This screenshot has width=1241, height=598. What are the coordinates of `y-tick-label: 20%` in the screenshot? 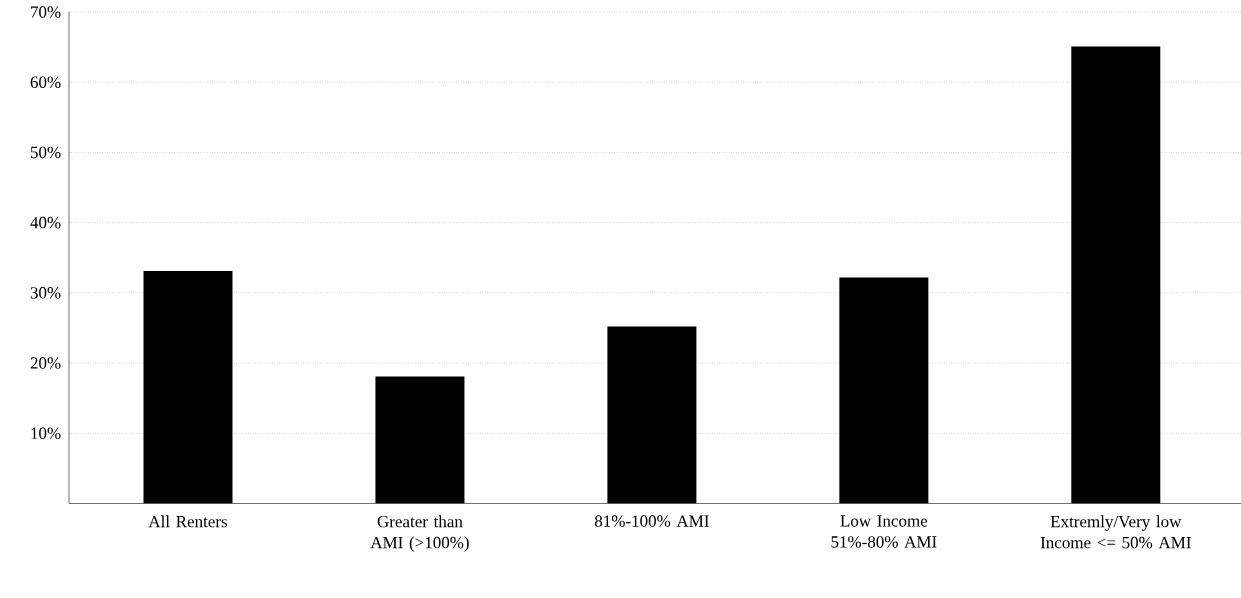 It's located at (45, 363).